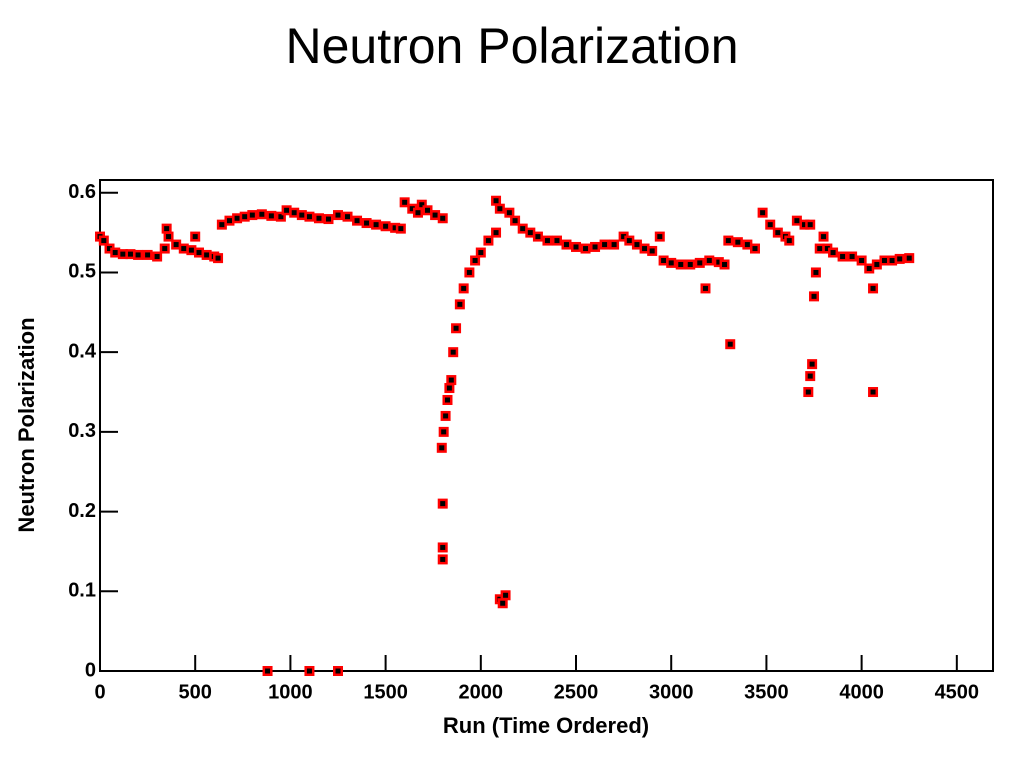  Describe the element at coordinates (82, 431) in the screenshot. I see `y-tick-label: 0.3` at that location.